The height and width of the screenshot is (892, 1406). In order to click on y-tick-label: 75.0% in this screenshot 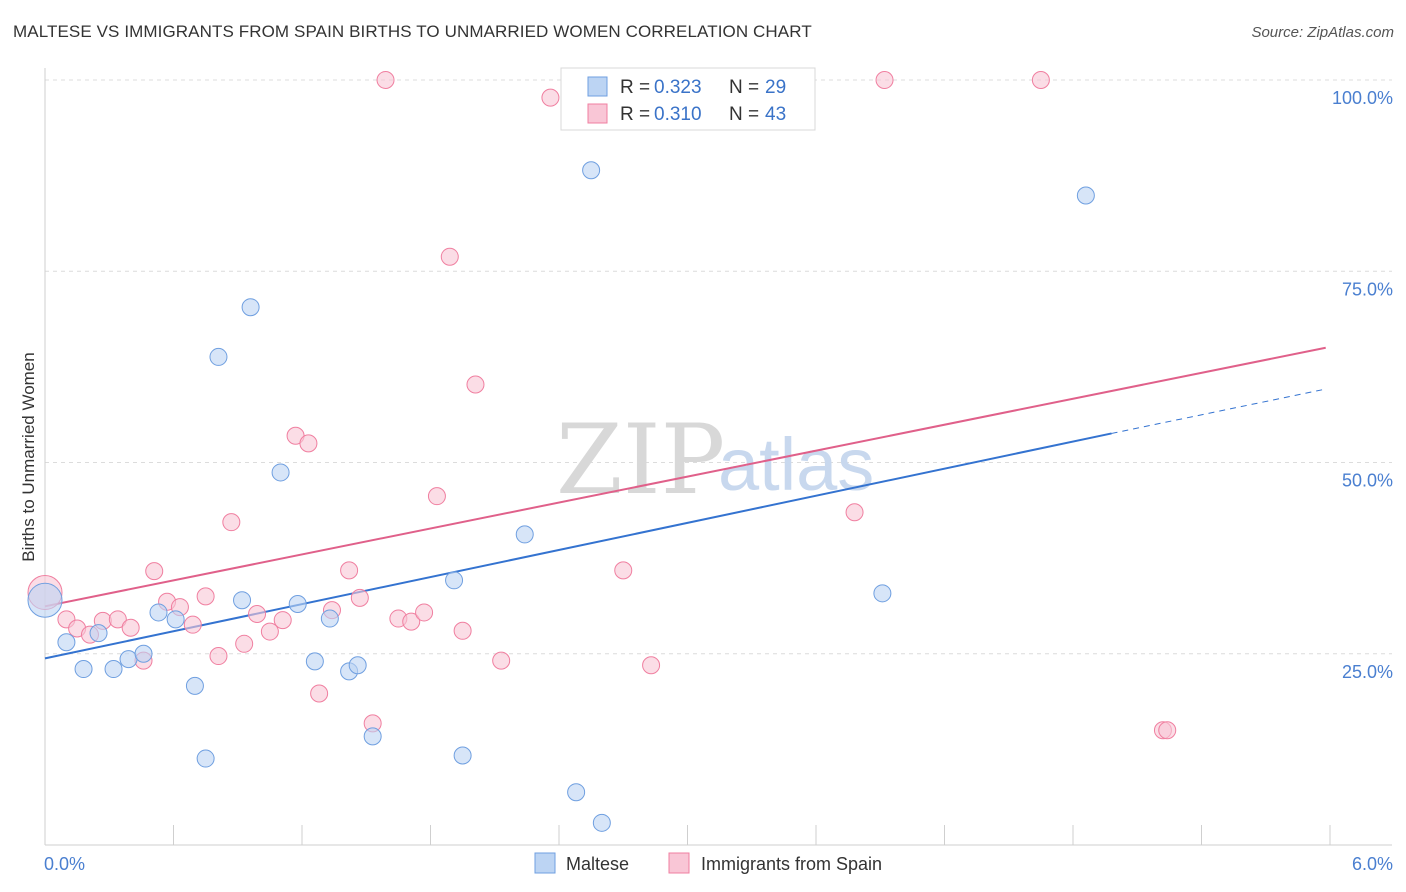, I will do `click(1367, 289)`.